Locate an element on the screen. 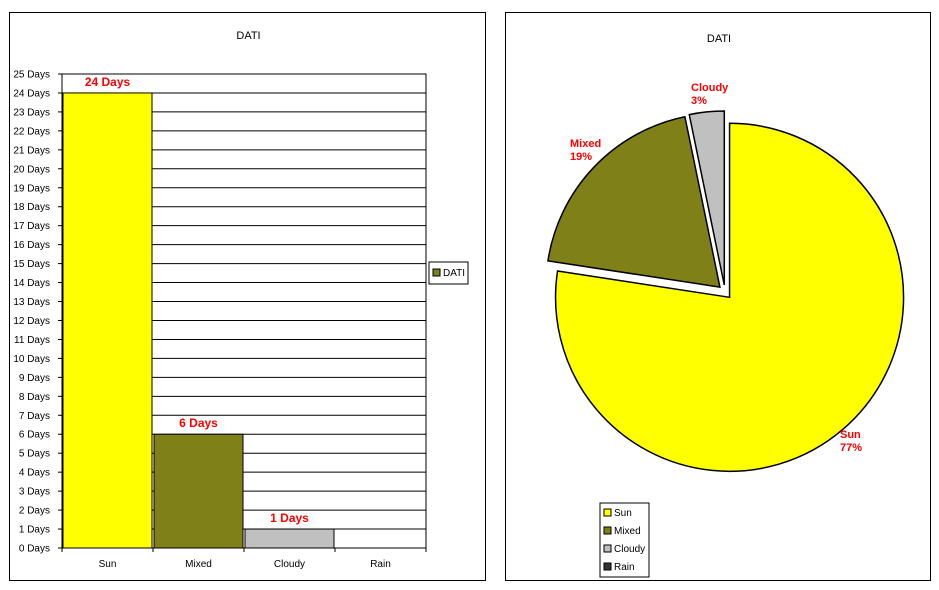 The height and width of the screenshot is (590, 939). y-tick-label: 25 Days is located at coordinates (31, 75).